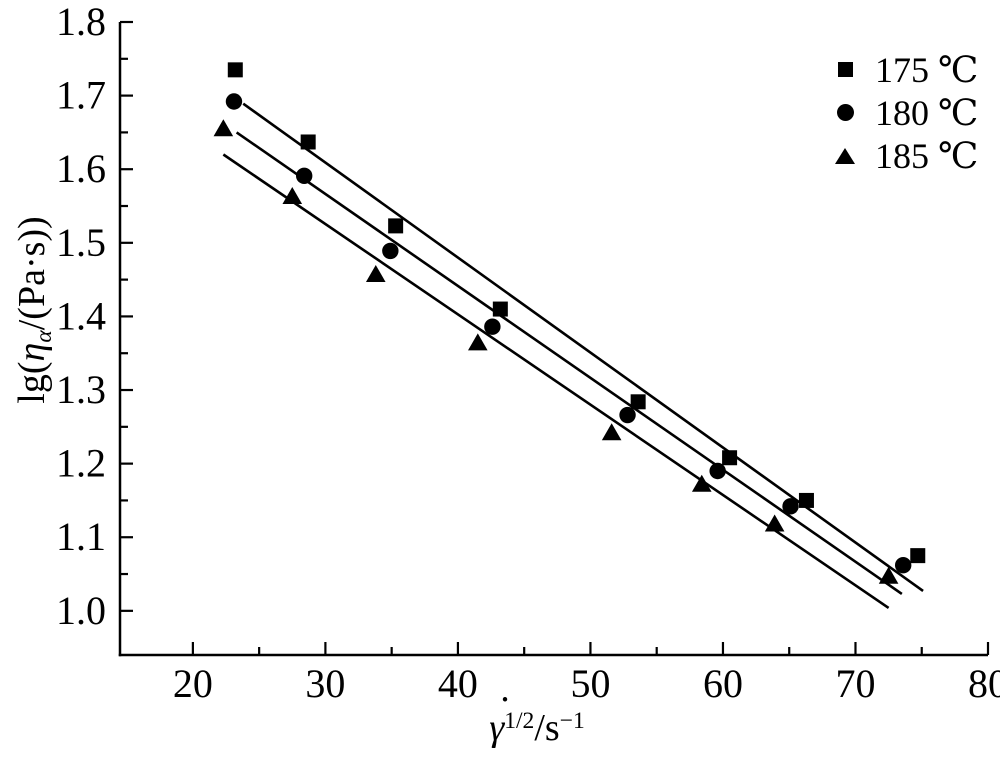 The image size is (1000, 765). Describe the element at coordinates (32, 382) in the screenshot. I see `y-label-prefix: lg(` at that location.